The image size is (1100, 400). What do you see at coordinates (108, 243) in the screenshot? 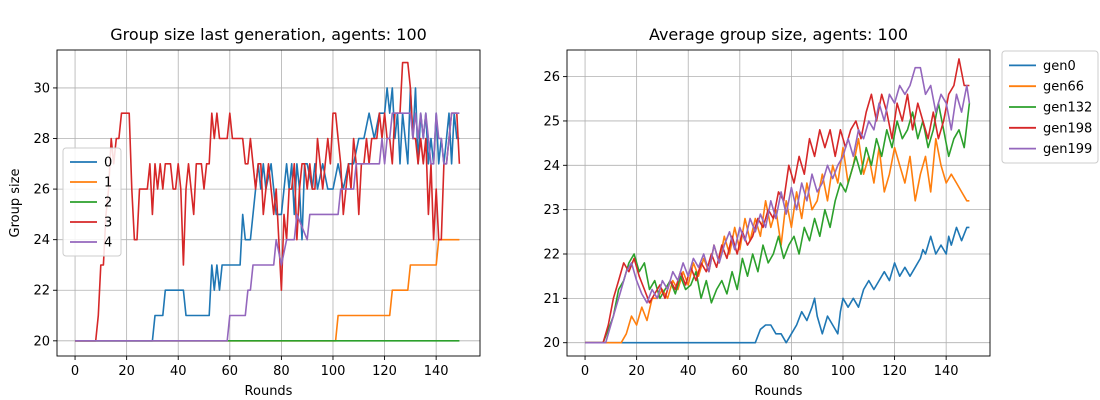
I see `legend-label-4: 4` at bounding box center [108, 243].